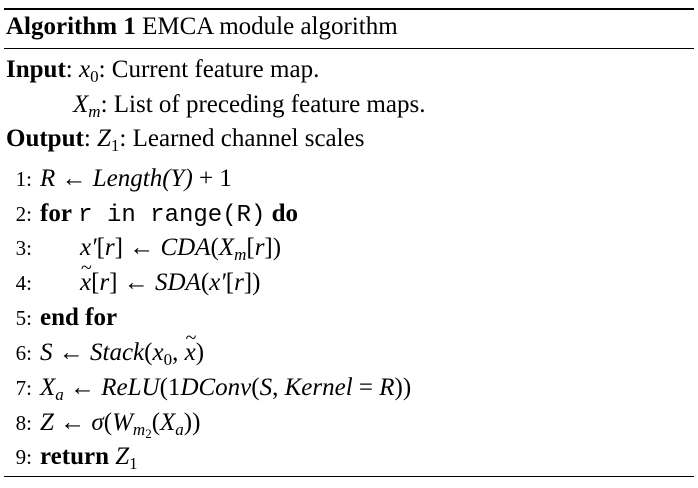 The image size is (698, 488). What do you see at coordinates (23, 353) in the screenshot?
I see `step-number: 6:` at bounding box center [23, 353].